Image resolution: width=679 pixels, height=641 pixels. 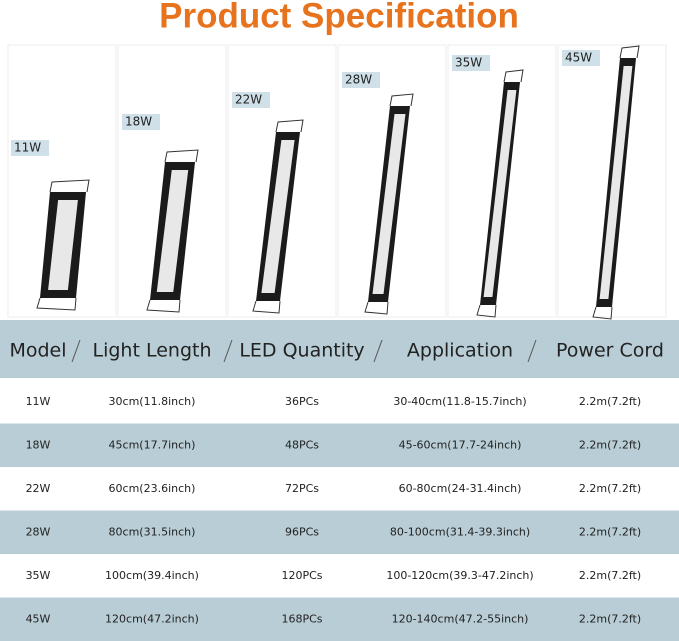 I want to click on table-cell: 22W, so click(x=38, y=488).